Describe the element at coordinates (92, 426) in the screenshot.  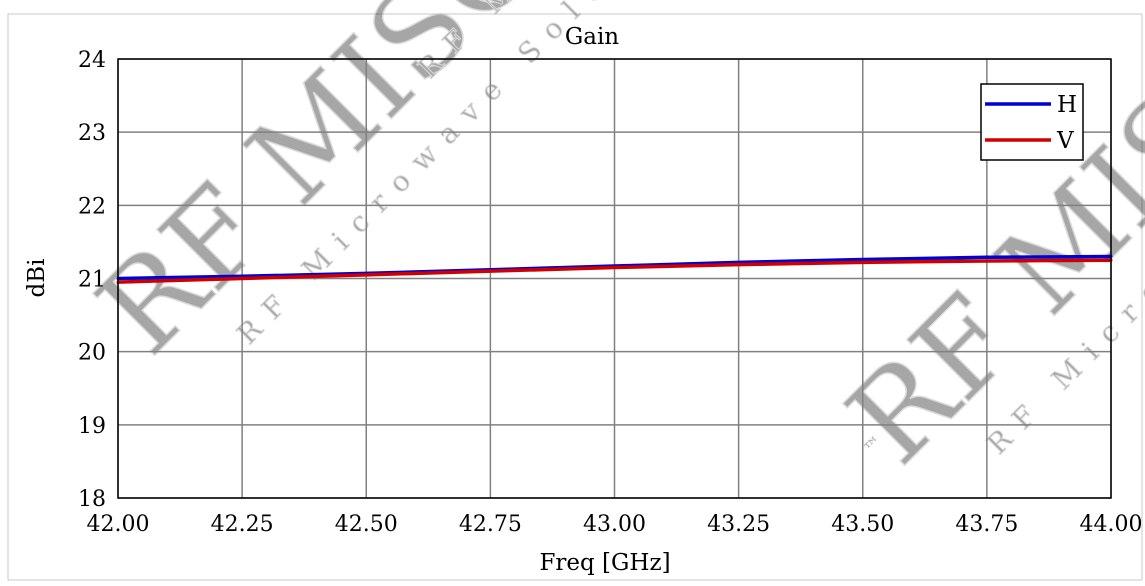
I see `y-tick-label-1: 19` at that location.